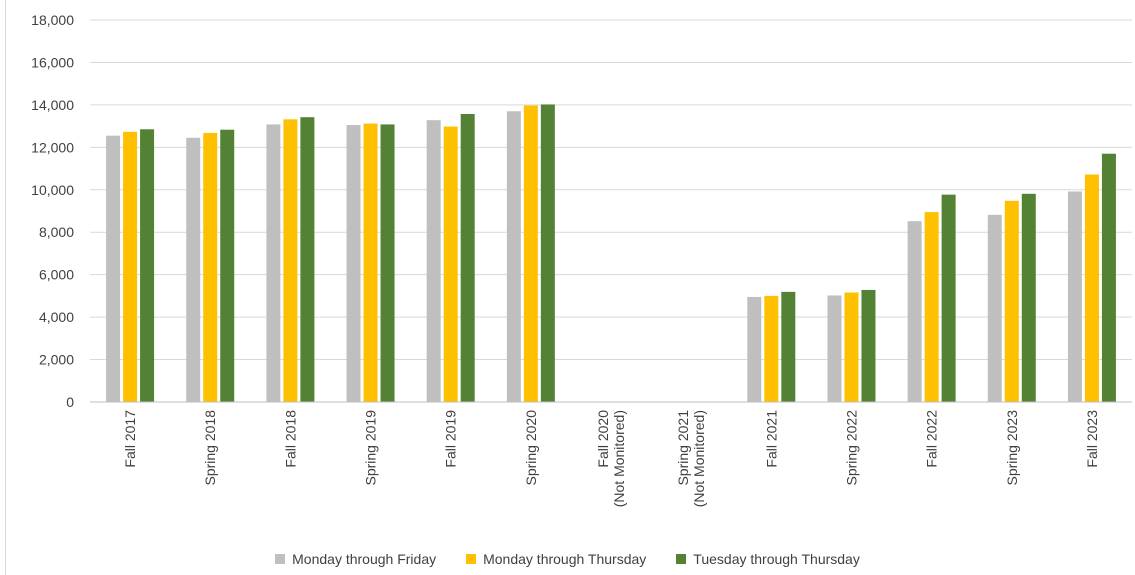 The image size is (1135, 575). What do you see at coordinates (56, 360) in the screenshot?
I see `y-tick-label: 2,000` at bounding box center [56, 360].